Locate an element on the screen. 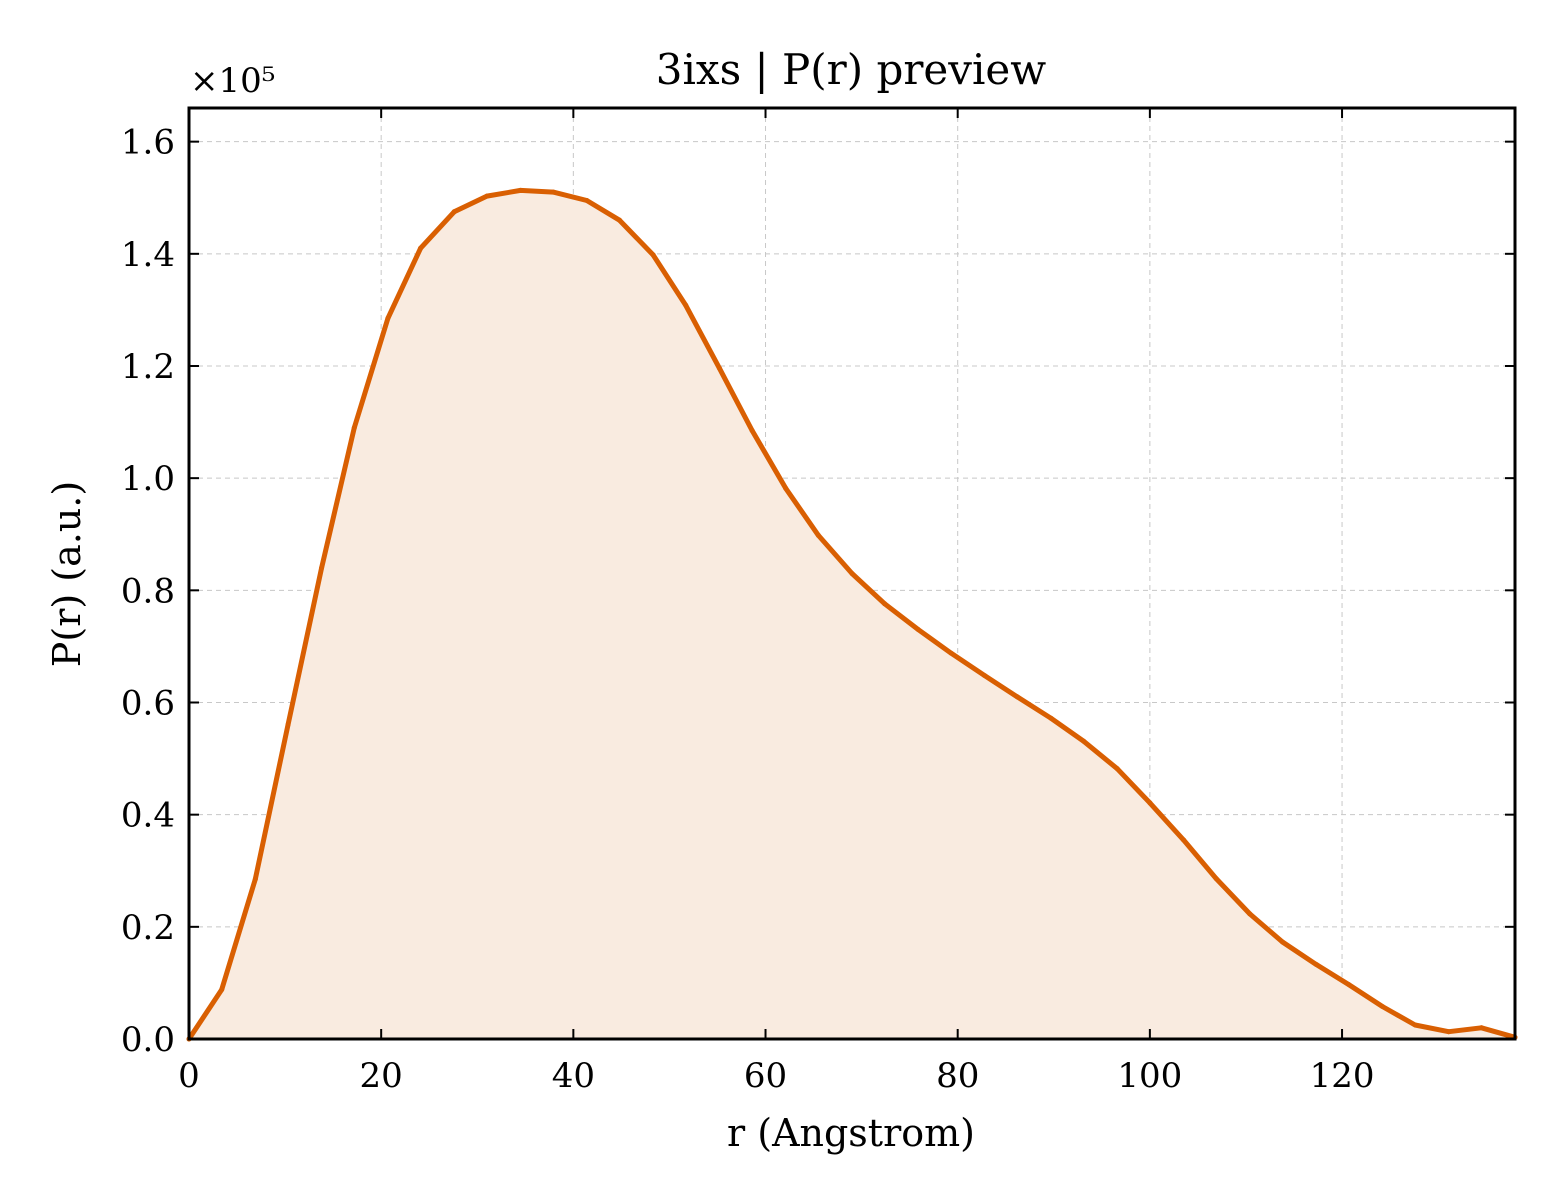  y-tick-label: 0.2 is located at coordinates (148, 928).